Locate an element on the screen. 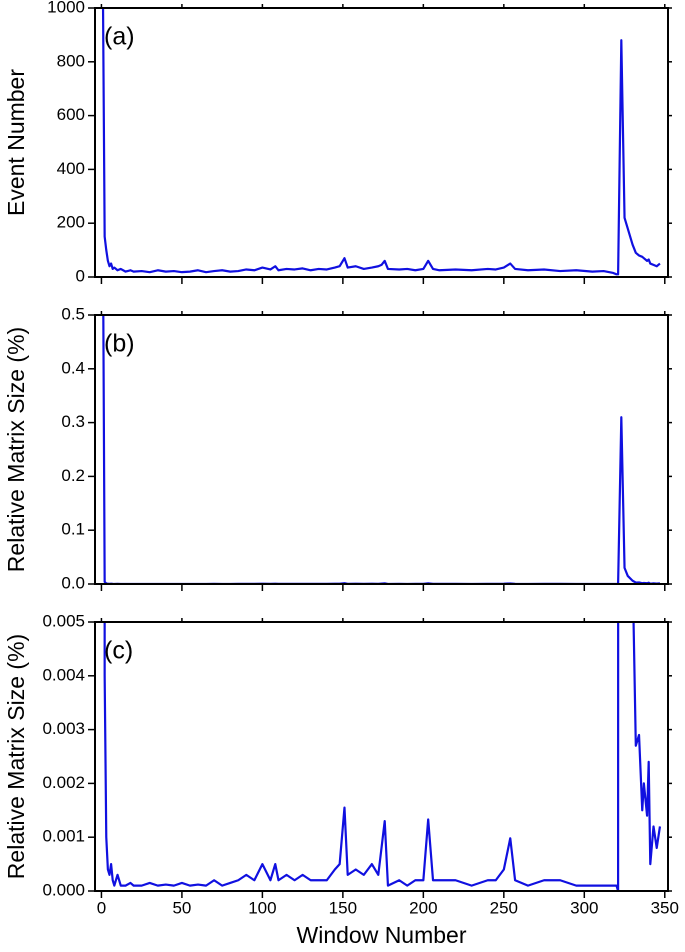 The width and height of the screenshot is (685, 952). x-tick-label: 250 is located at coordinates (504, 907).